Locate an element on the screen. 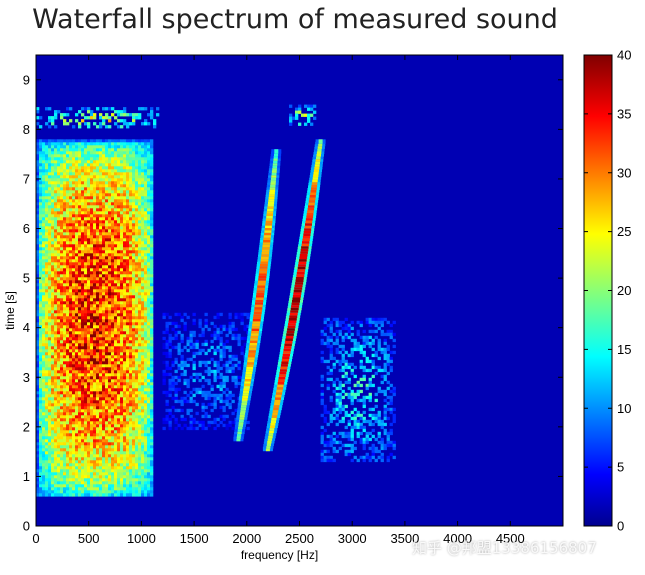 This screenshot has width=645, height=575. x-tick-label-9: 4500 is located at coordinates (510, 538).